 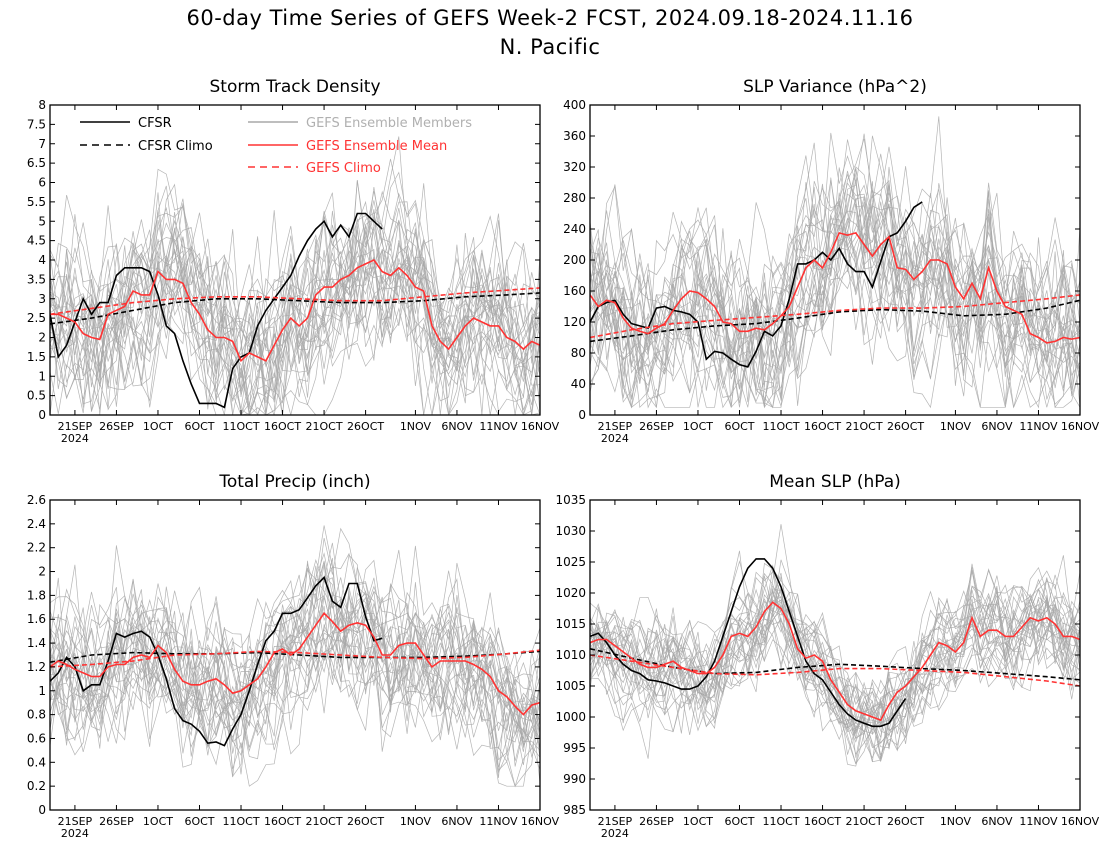 I want to click on y-tick-label: 3, so click(x=42, y=299).